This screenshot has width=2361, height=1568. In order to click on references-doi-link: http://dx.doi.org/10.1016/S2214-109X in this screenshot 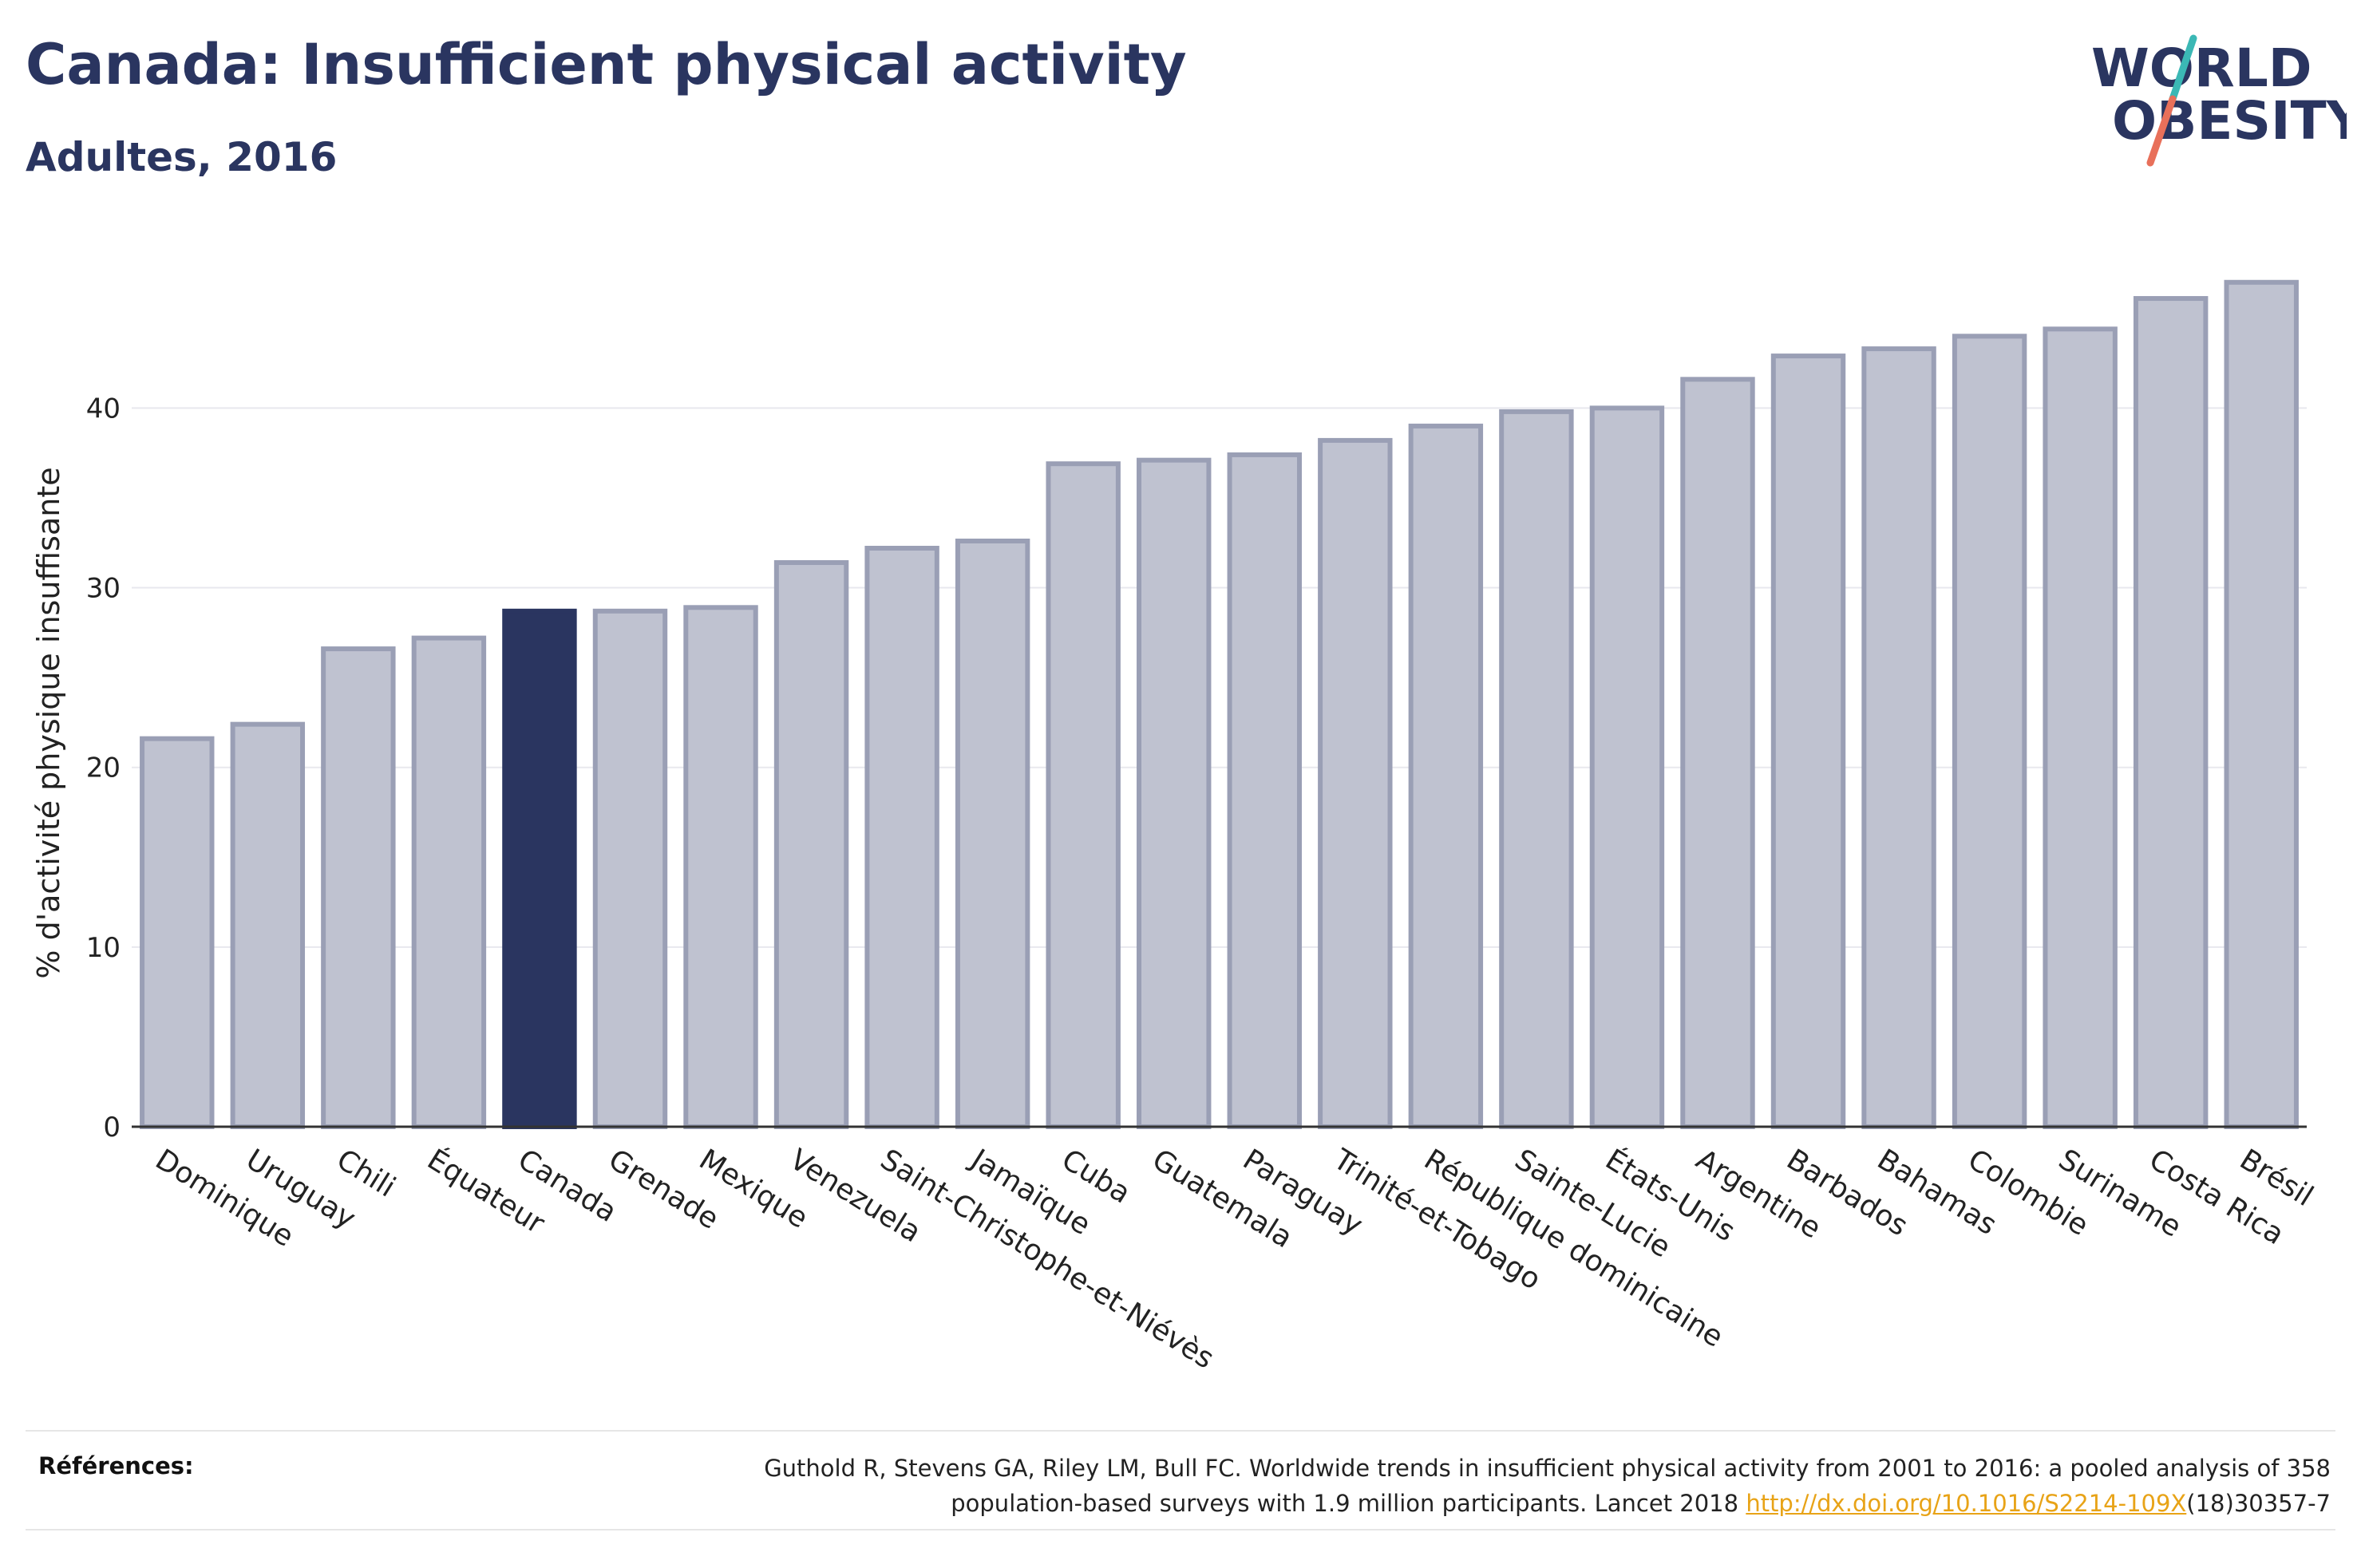, I will do `click(1966, 1503)`.